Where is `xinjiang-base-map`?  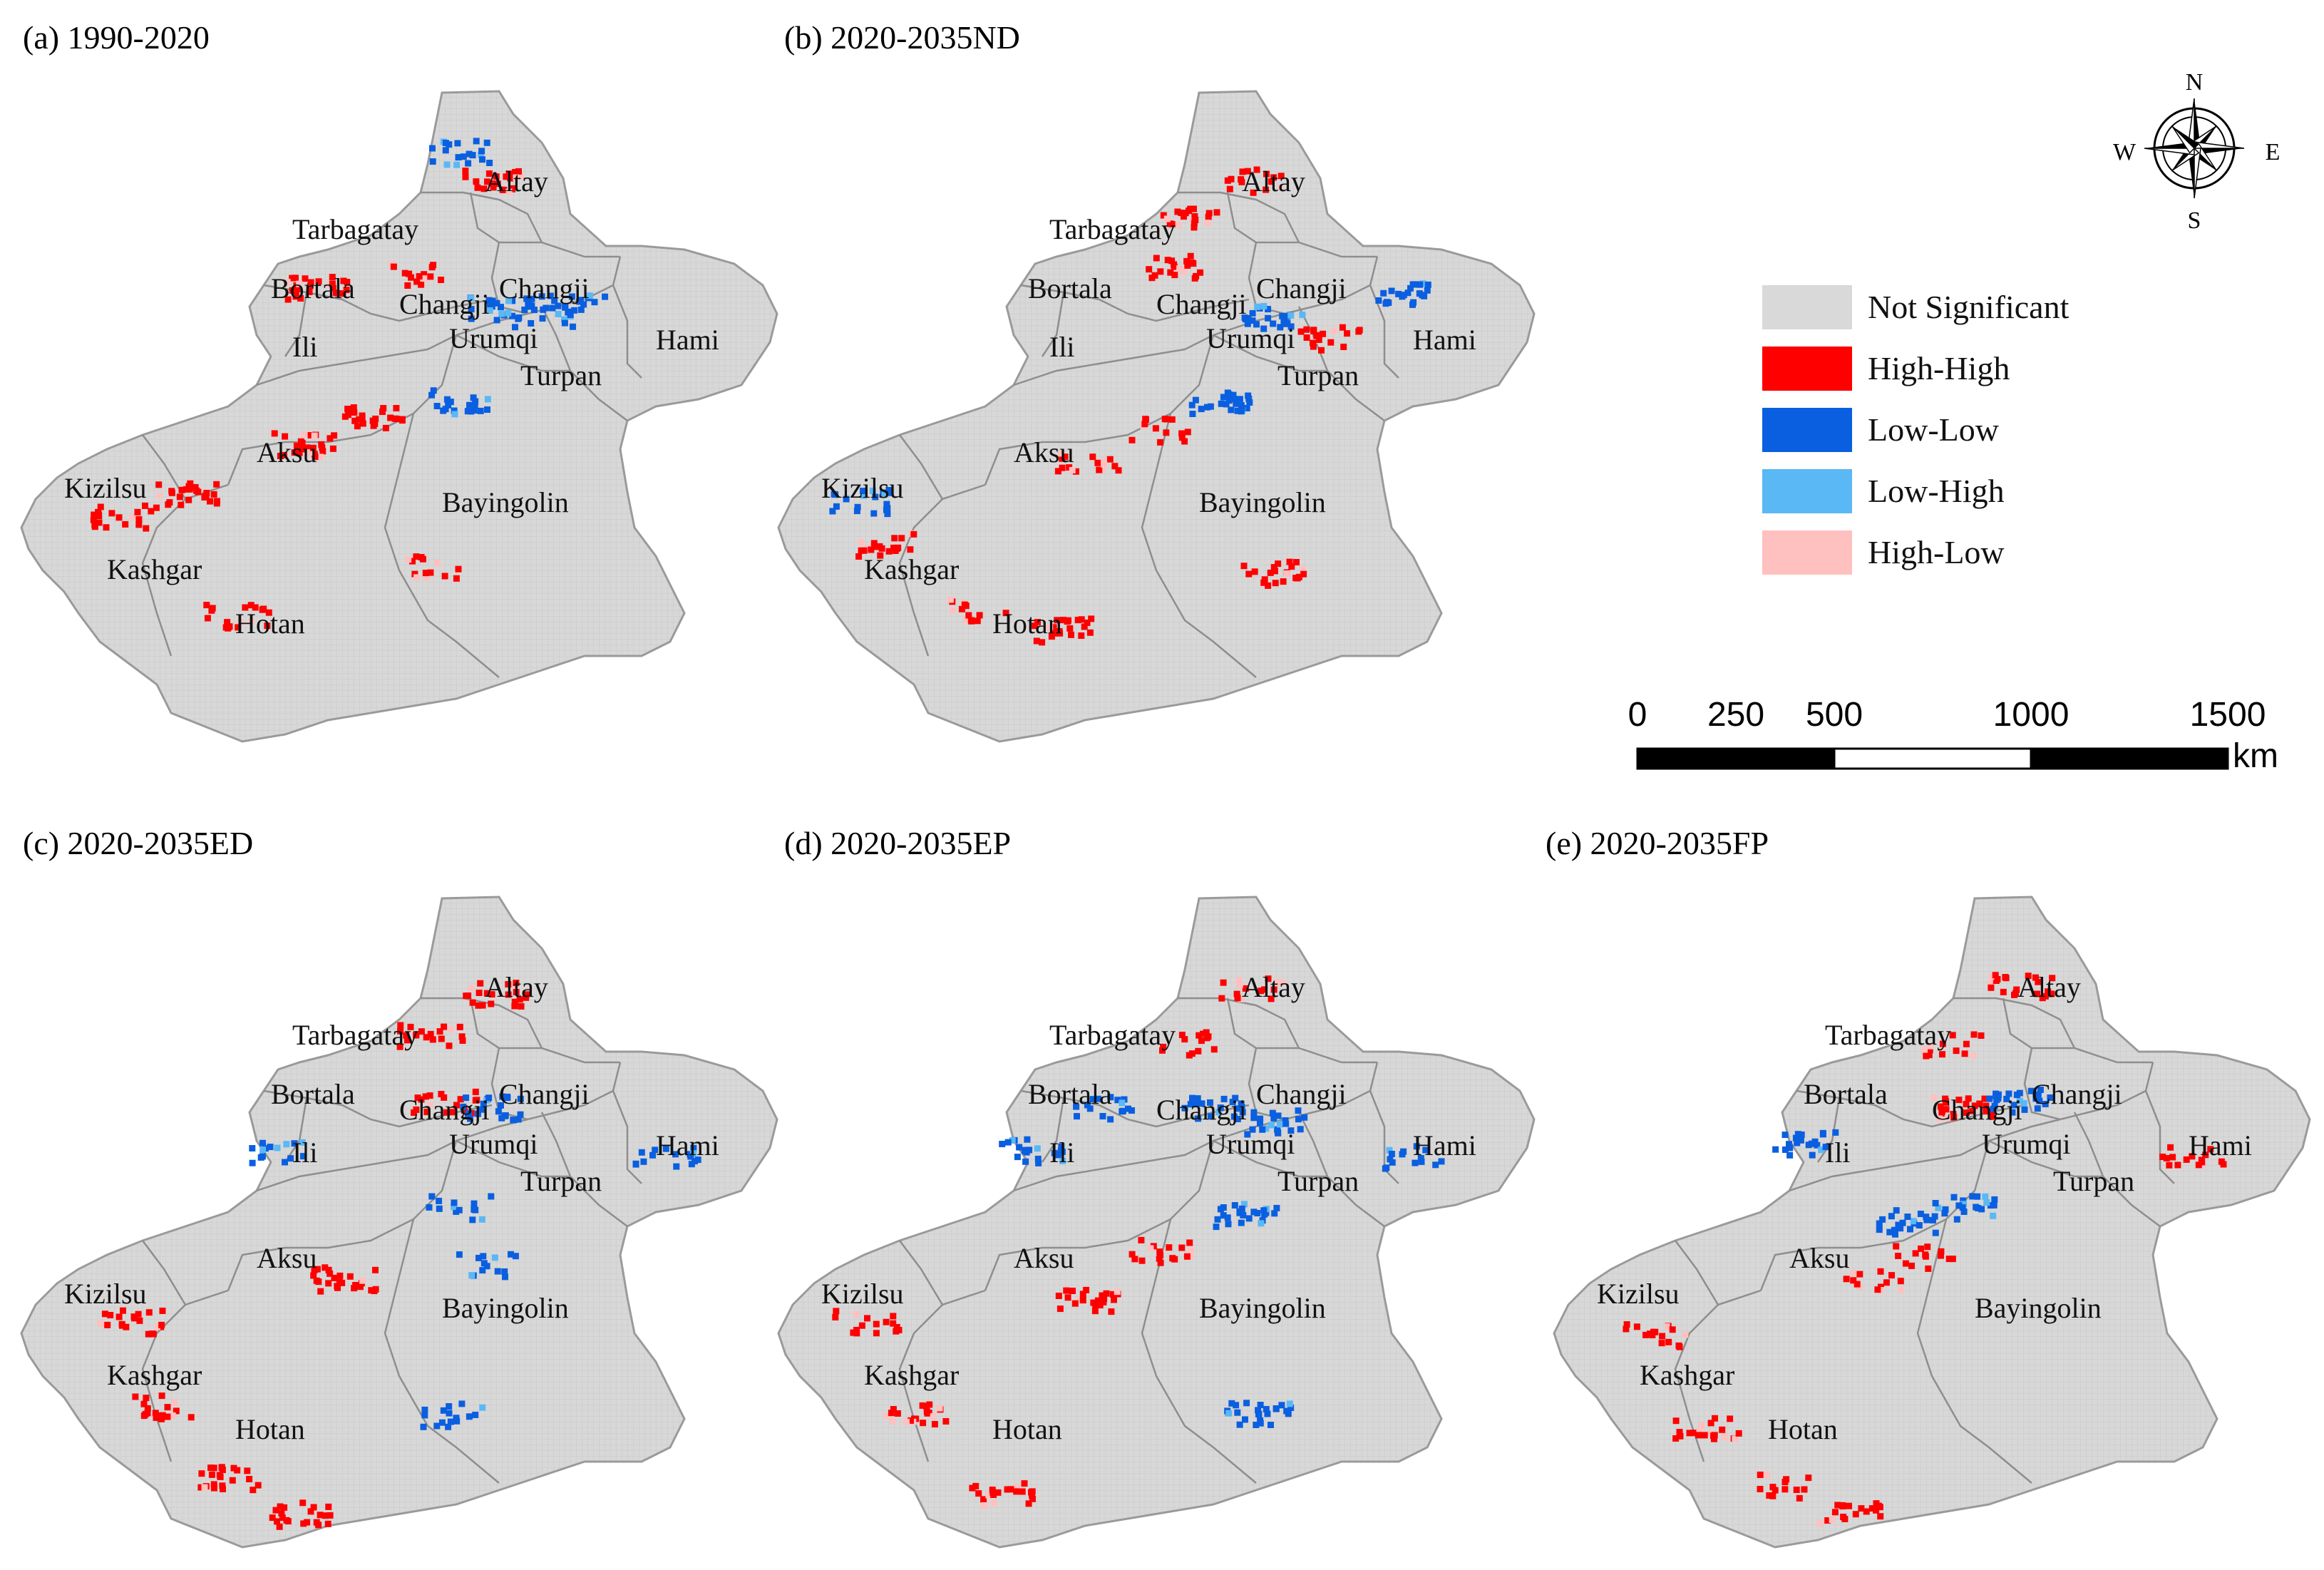
xinjiang-base-map is located at coordinates (399, 1222).